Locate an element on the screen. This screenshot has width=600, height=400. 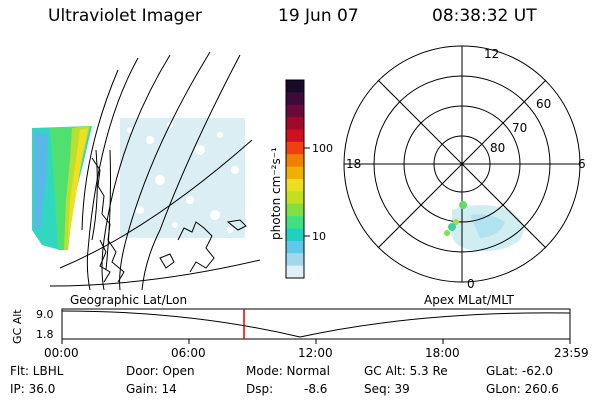
time-label: 08:38:32 UT is located at coordinates (484, 16).